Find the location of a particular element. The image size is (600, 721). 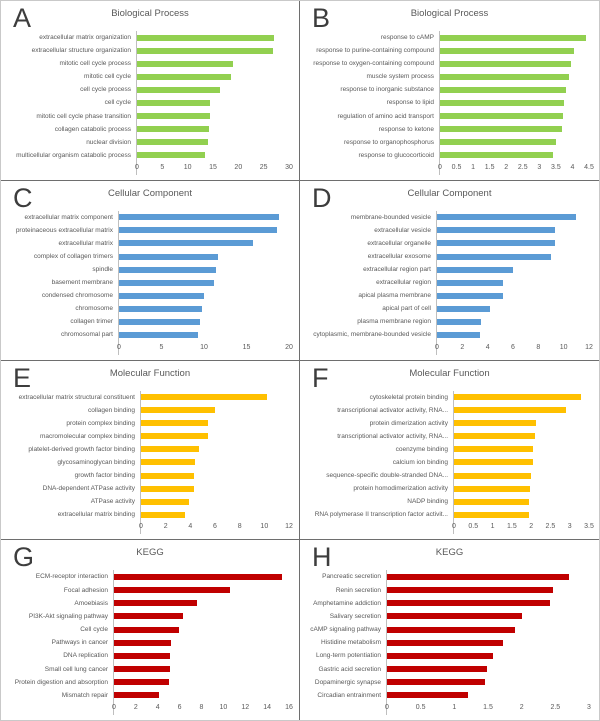

x-tick-label: 3 is located at coordinates (569, 527).